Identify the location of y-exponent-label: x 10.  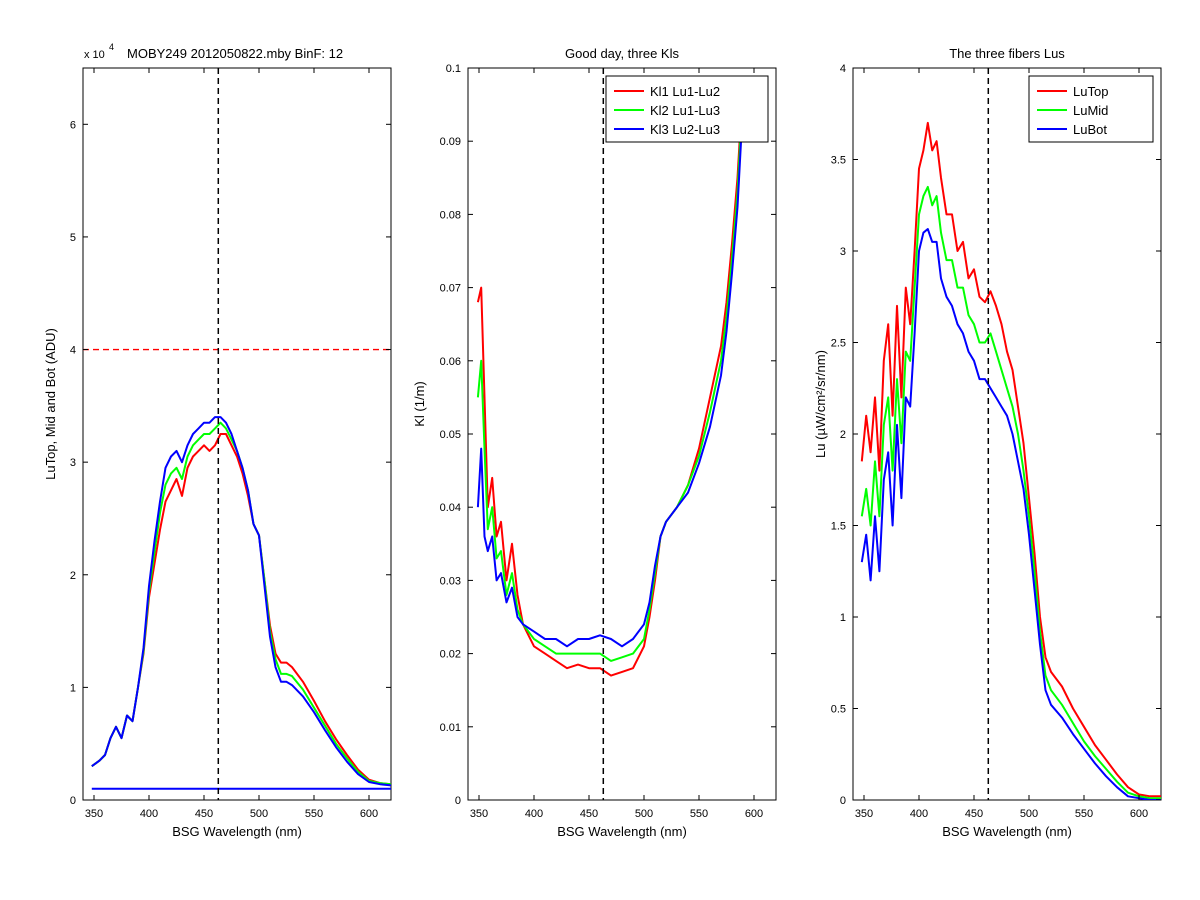
(94, 55).